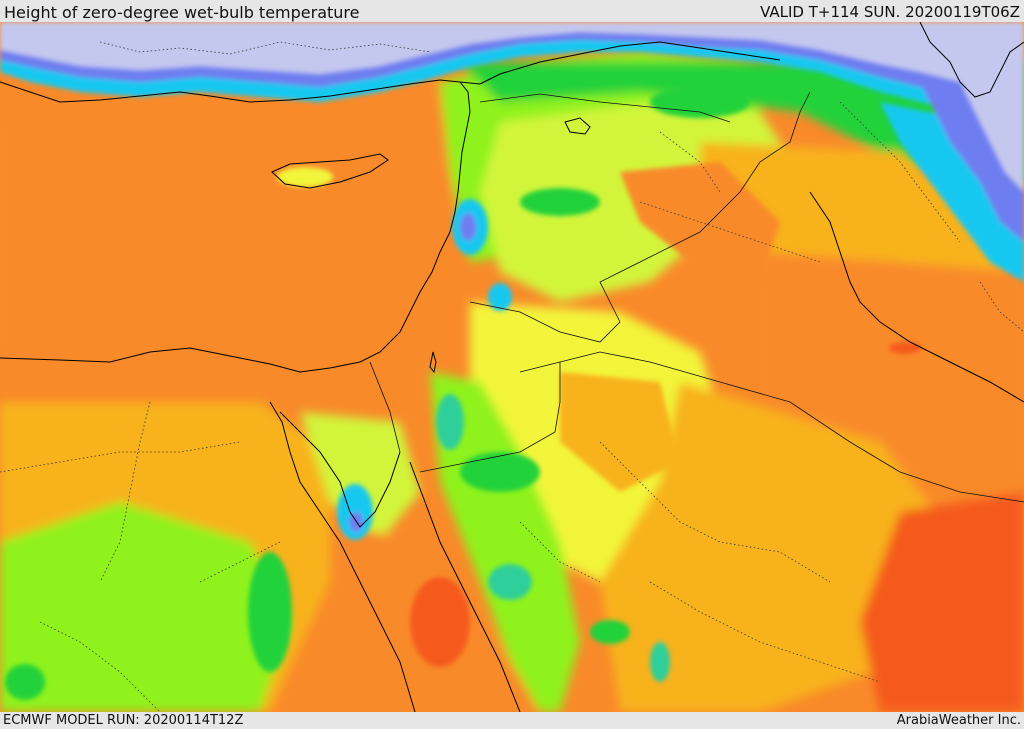 The width and height of the screenshot is (1024, 729). I want to click on patch-green1, so click(270, 612).